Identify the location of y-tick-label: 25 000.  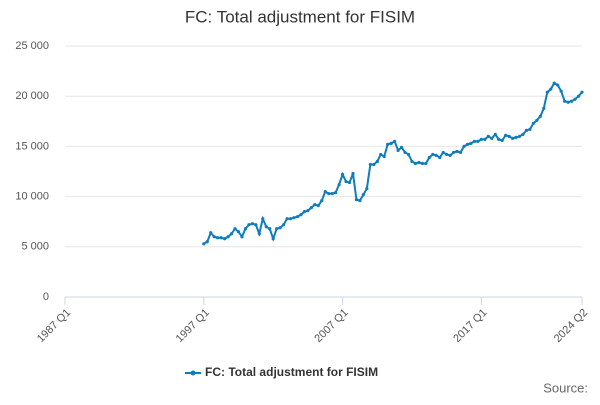
(32, 46).